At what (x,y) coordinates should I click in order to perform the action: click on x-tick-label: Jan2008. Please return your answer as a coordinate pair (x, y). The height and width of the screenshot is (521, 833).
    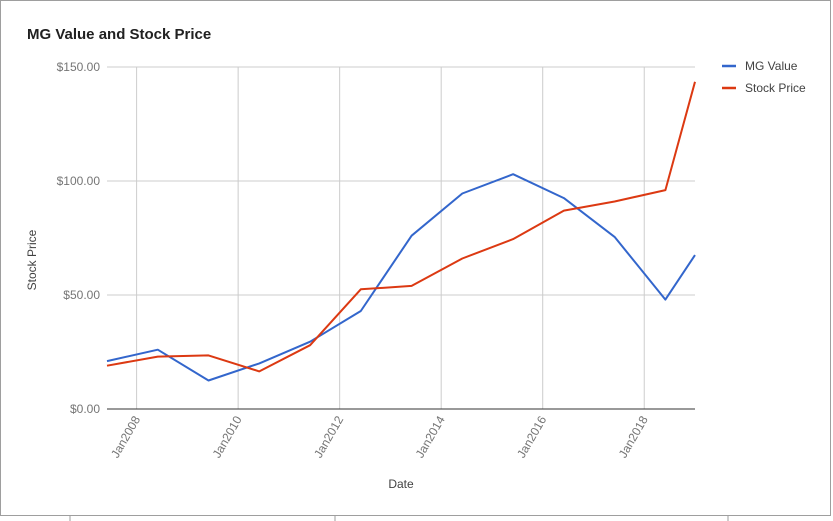
    Looking at the image, I should click on (125, 436).